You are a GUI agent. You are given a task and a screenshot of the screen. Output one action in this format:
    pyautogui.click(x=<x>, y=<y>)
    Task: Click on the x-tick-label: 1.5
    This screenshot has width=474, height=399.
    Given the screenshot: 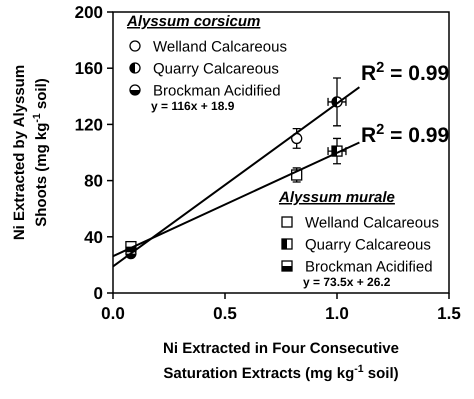 What is the action you would take?
    pyautogui.click(x=449, y=313)
    